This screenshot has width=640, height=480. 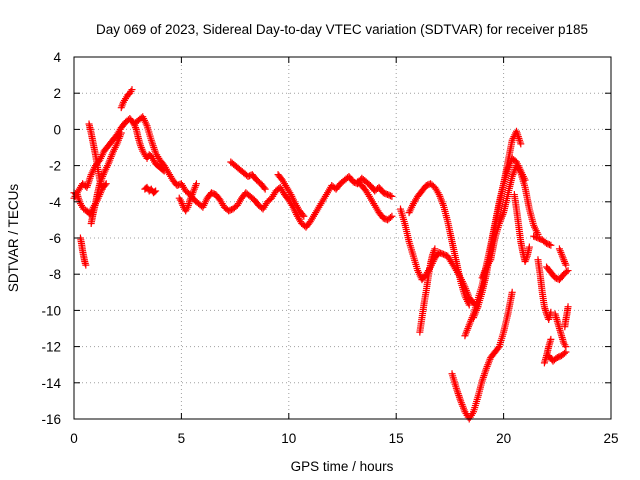 I want to click on y-tick-label: 2, so click(x=57, y=93).